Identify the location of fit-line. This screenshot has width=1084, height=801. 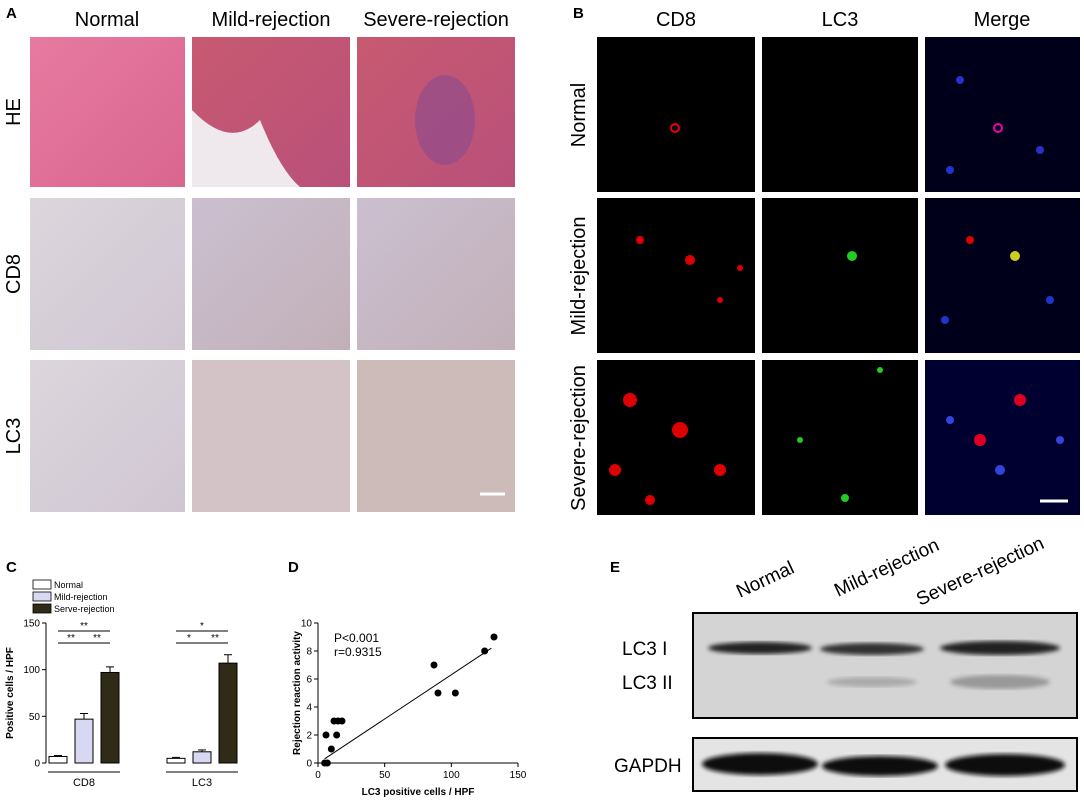
(408, 703).